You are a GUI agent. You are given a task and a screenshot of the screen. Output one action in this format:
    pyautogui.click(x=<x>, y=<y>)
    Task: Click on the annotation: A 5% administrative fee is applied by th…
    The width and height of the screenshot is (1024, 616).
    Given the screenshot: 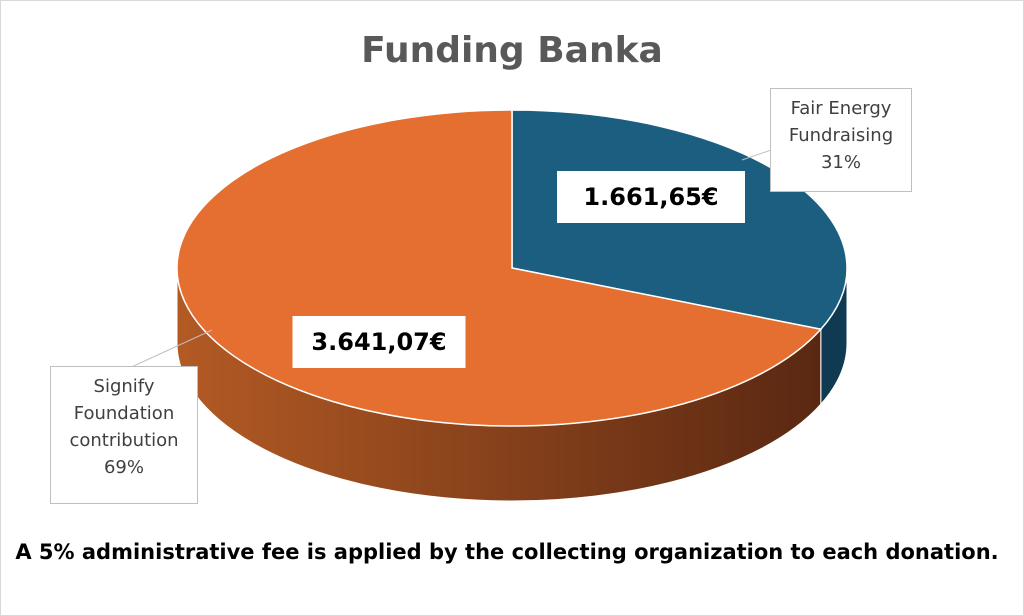 What is the action you would take?
    pyautogui.click(x=506, y=552)
    